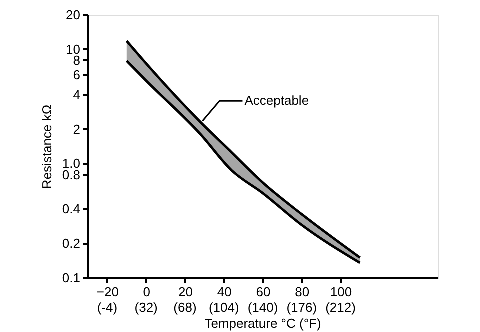  What do you see at coordinates (71, 209) in the screenshot?
I see `y-tick-label: 0.4` at bounding box center [71, 209].